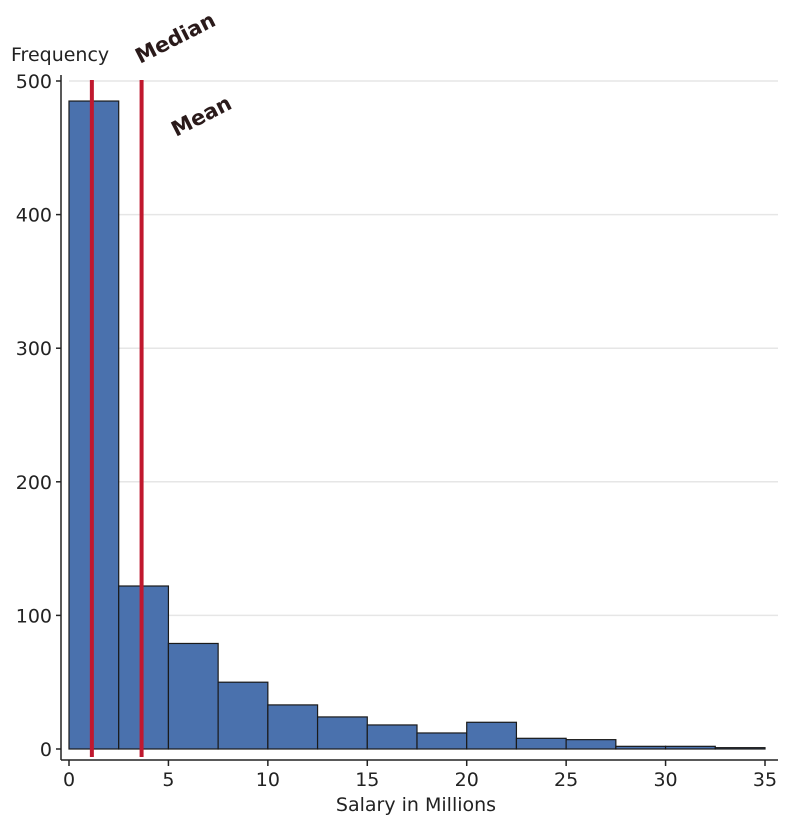  I want to click on x-axis-title: Salary in Millions, so click(416, 805).